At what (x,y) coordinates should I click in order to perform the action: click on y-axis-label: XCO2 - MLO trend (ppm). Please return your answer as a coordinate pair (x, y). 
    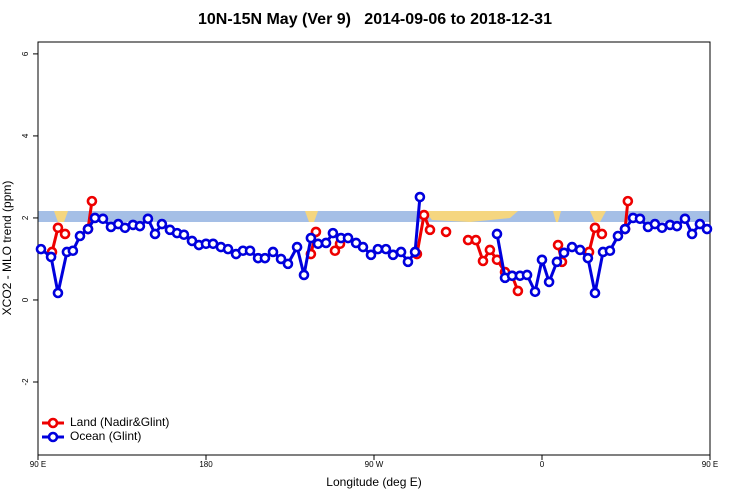
    Looking at the image, I should click on (7, 248).